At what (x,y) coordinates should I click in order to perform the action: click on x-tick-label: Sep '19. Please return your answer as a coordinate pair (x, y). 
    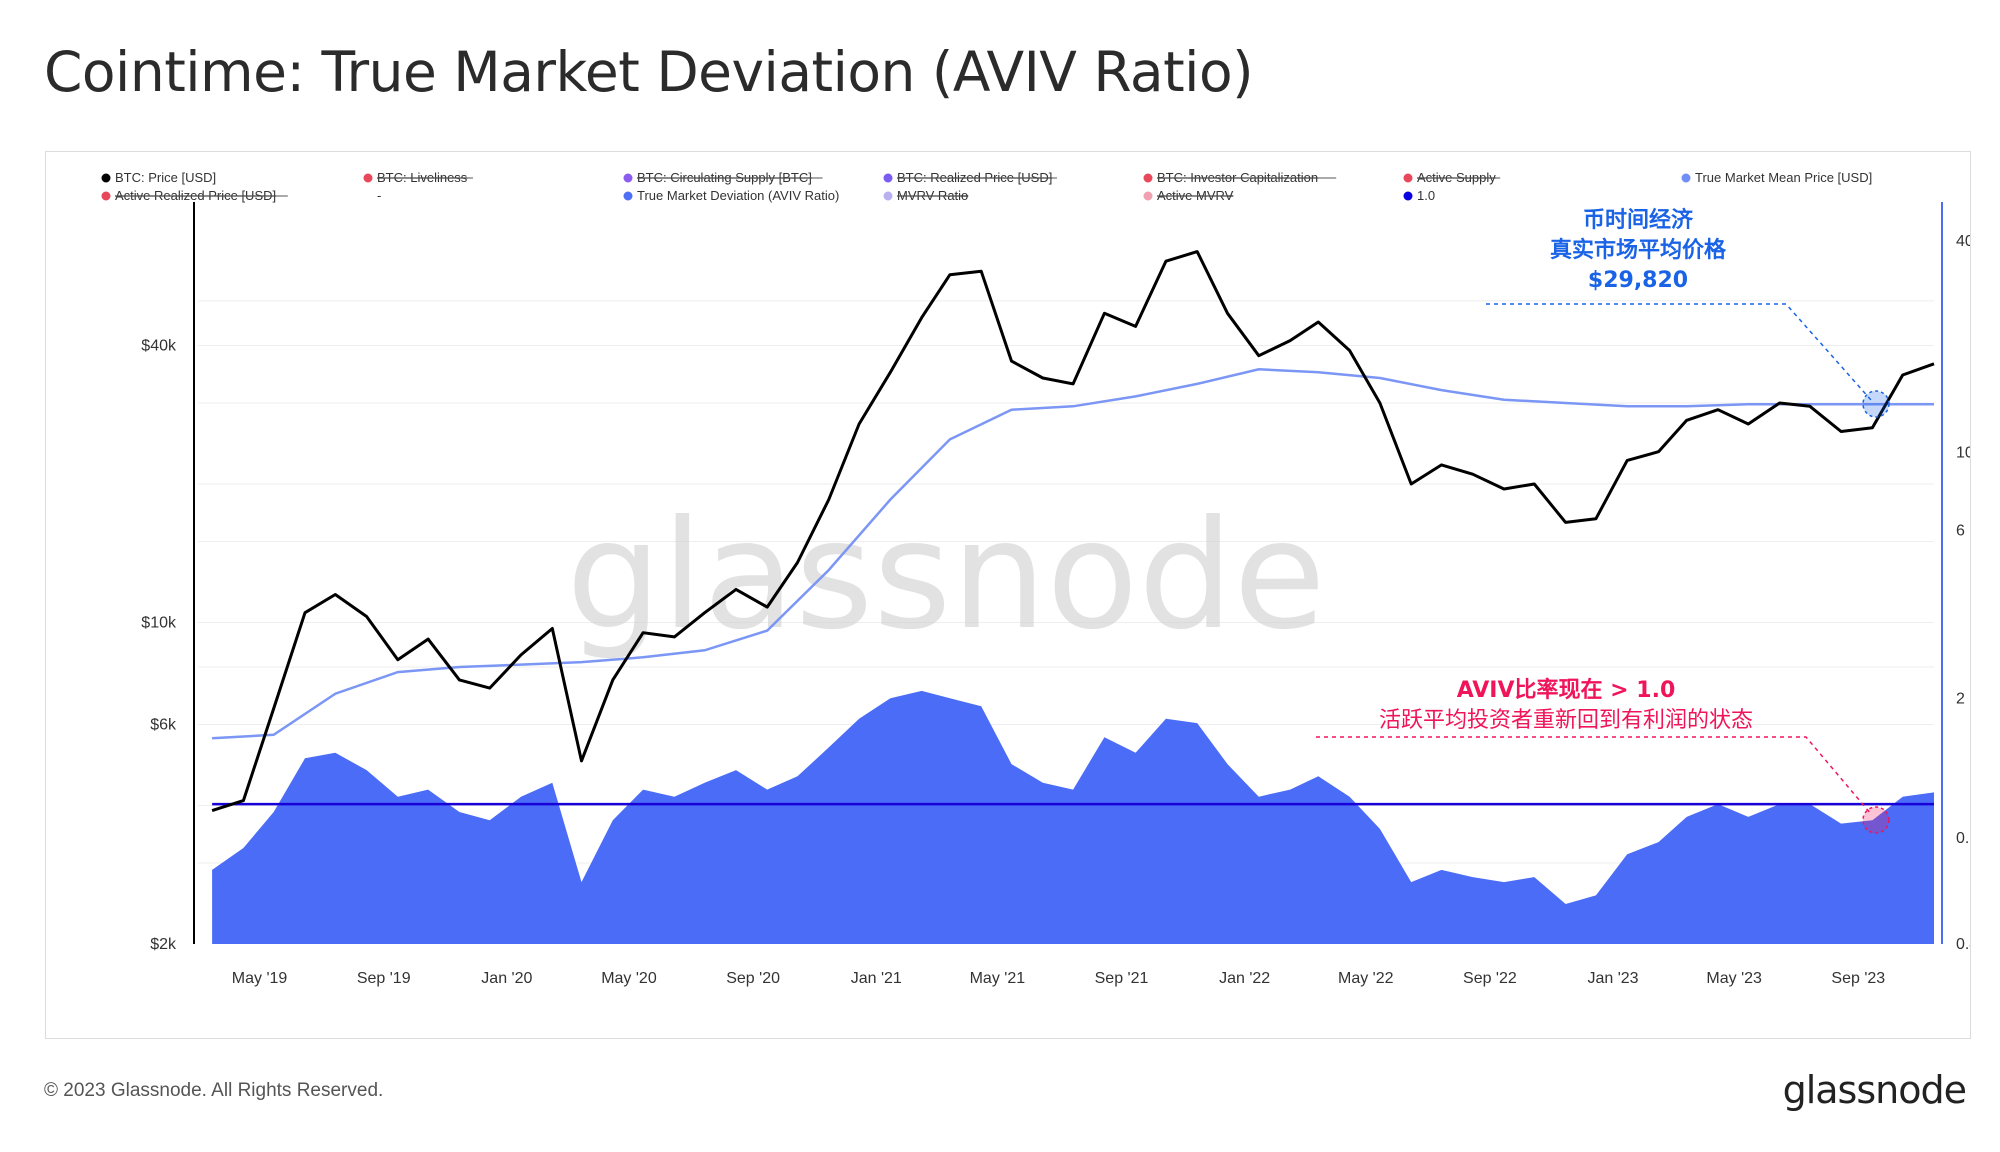
    Looking at the image, I should click on (384, 978).